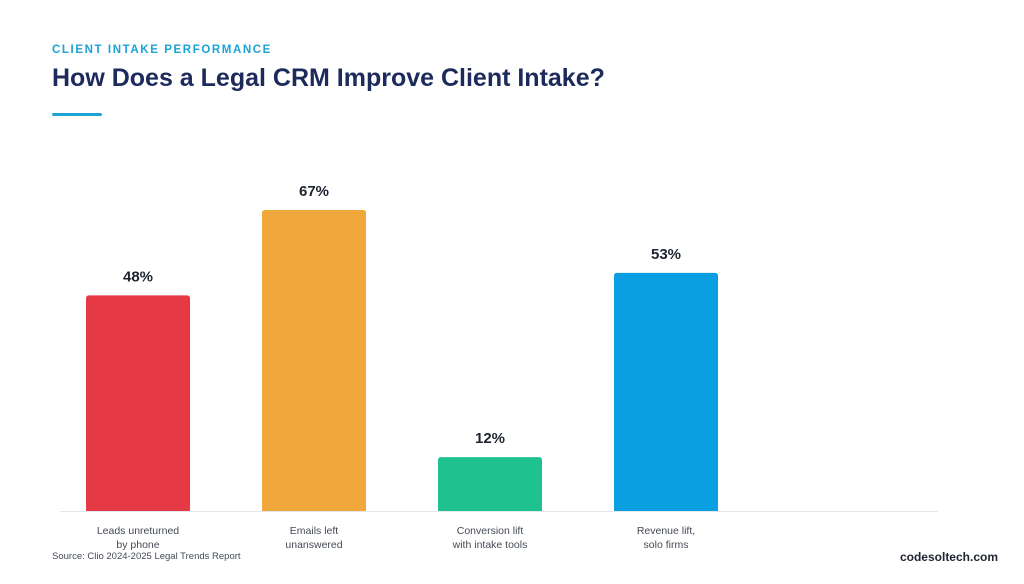 The height and width of the screenshot is (584, 1024). I want to click on title-accent-rule, so click(77, 114).